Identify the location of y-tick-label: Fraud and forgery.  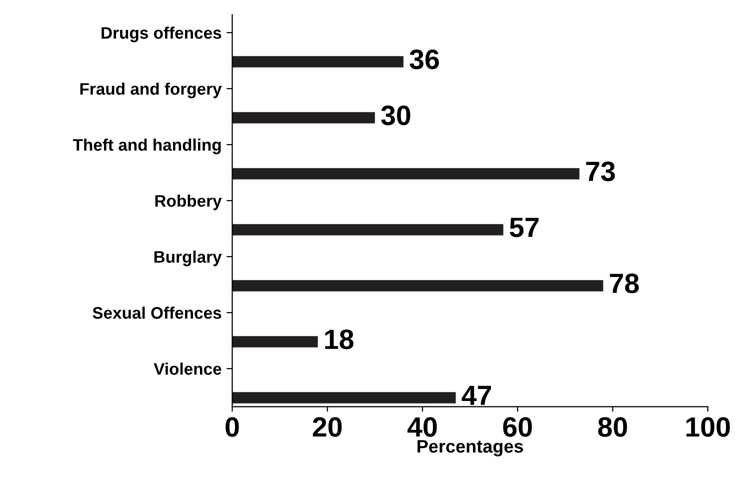
(151, 90).